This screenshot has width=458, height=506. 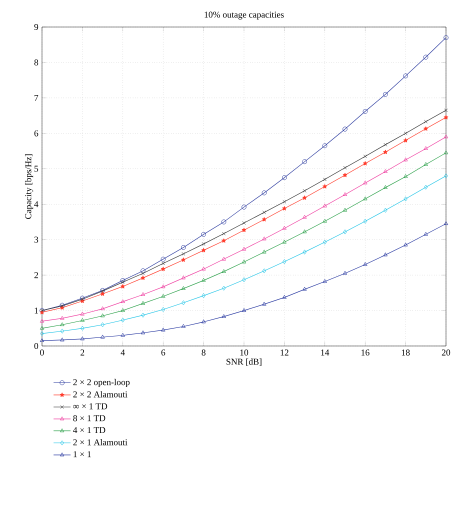 I want to click on chart-title: 10% outage capacities, so click(x=244, y=16).